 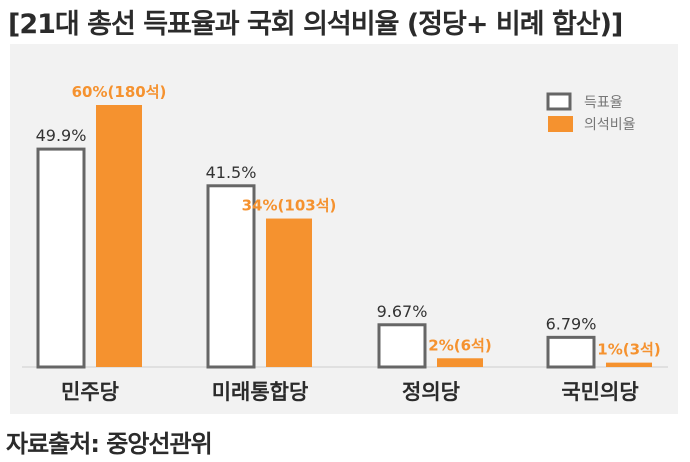 What do you see at coordinates (559, 101) in the screenshot?
I see `legend-swatch-vote` at bounding box center [559, 101].